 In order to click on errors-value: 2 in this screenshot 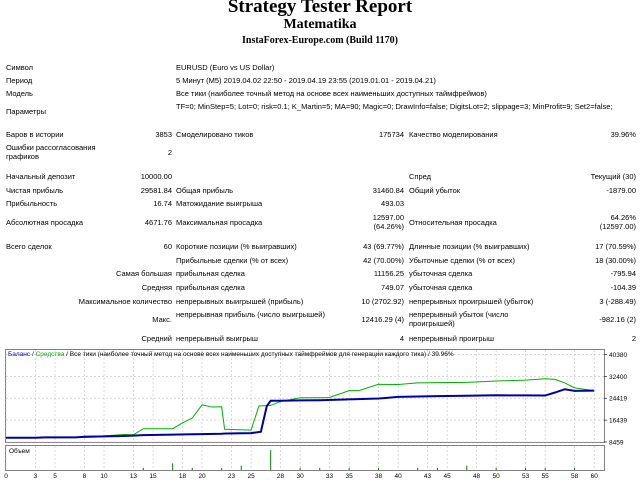, I will do `click(169, 152)`.